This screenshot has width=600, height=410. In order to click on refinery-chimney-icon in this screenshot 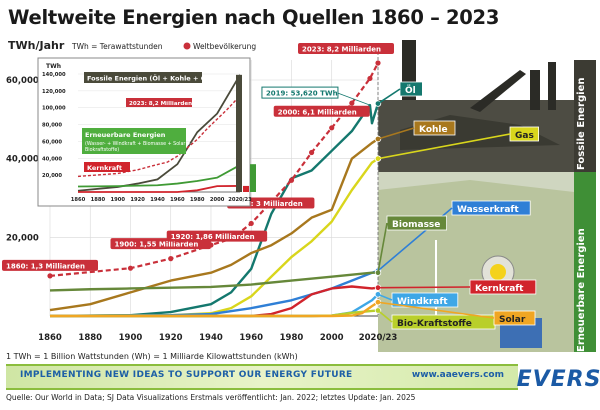, I will do `click(552, 86)`.